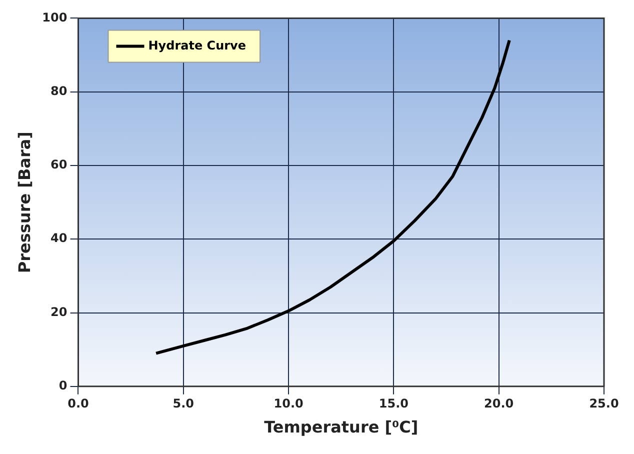 The image size is (634, 454). I want to click on y-axis-title: Pressure [Bara], so click(24, 203).